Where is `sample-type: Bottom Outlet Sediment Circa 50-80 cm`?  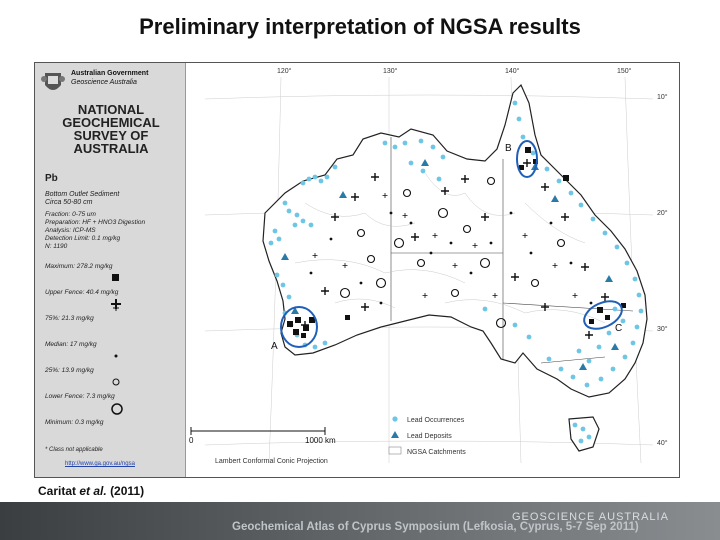
sample-type: Bottom Outlet Sediment Circa 50-80 cm is located at coordinates (82, 199).